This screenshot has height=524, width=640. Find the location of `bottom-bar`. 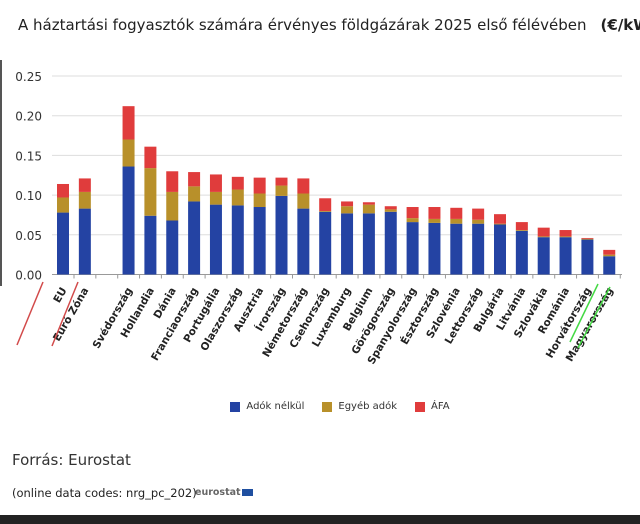

bottom-bar is located at coordinates (320, 519).